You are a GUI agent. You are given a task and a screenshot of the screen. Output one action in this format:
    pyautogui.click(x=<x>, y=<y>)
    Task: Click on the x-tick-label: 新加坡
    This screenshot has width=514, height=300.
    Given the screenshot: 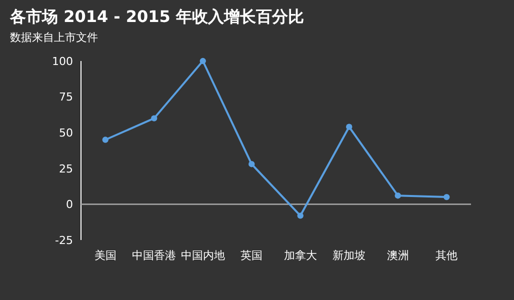 What is the action you would take?
    pyautogui.click(x=349, y=255)
    